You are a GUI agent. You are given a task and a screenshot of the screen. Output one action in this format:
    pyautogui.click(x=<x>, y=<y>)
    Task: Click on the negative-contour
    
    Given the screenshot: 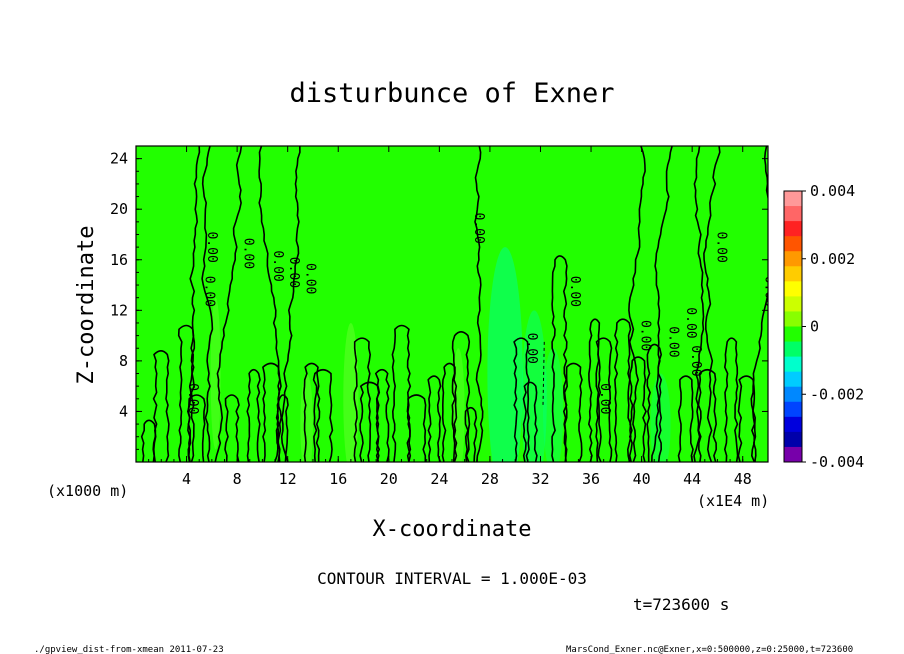 What is the action you would take?
    pyautogui.click(x=543, y=373)
    